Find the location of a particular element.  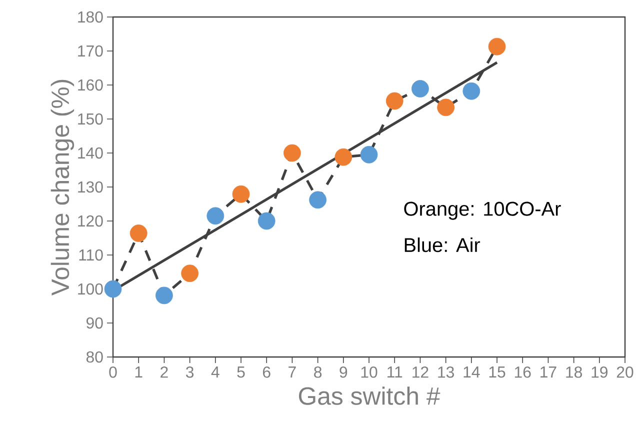

x-tick-label: 4 is located at coordinates (215, 372).